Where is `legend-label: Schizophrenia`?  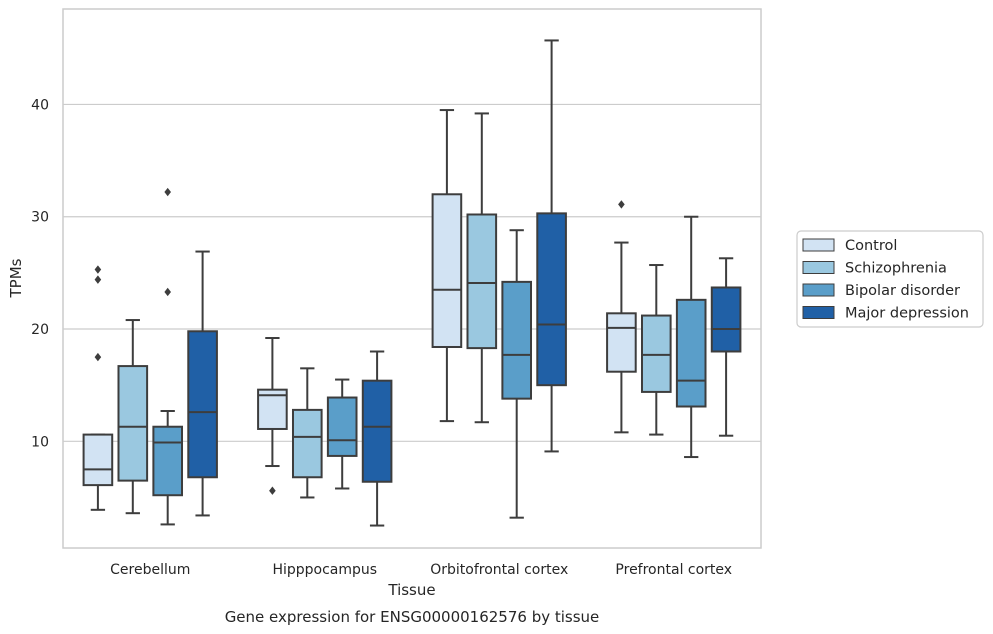
legend-label: Schizophrenia is located at coordinates (896, 269).